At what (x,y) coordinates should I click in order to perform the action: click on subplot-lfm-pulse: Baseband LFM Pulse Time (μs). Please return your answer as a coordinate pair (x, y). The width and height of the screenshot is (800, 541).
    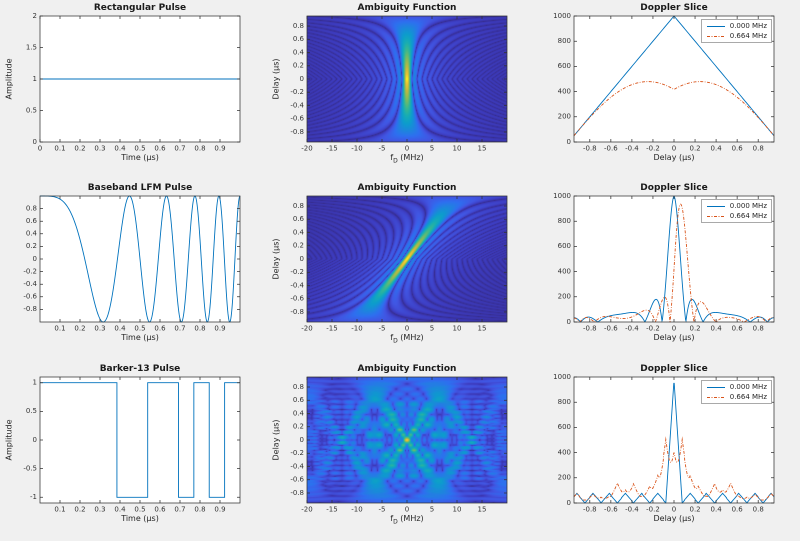
    Looking at the image, I should click on (133, 270).